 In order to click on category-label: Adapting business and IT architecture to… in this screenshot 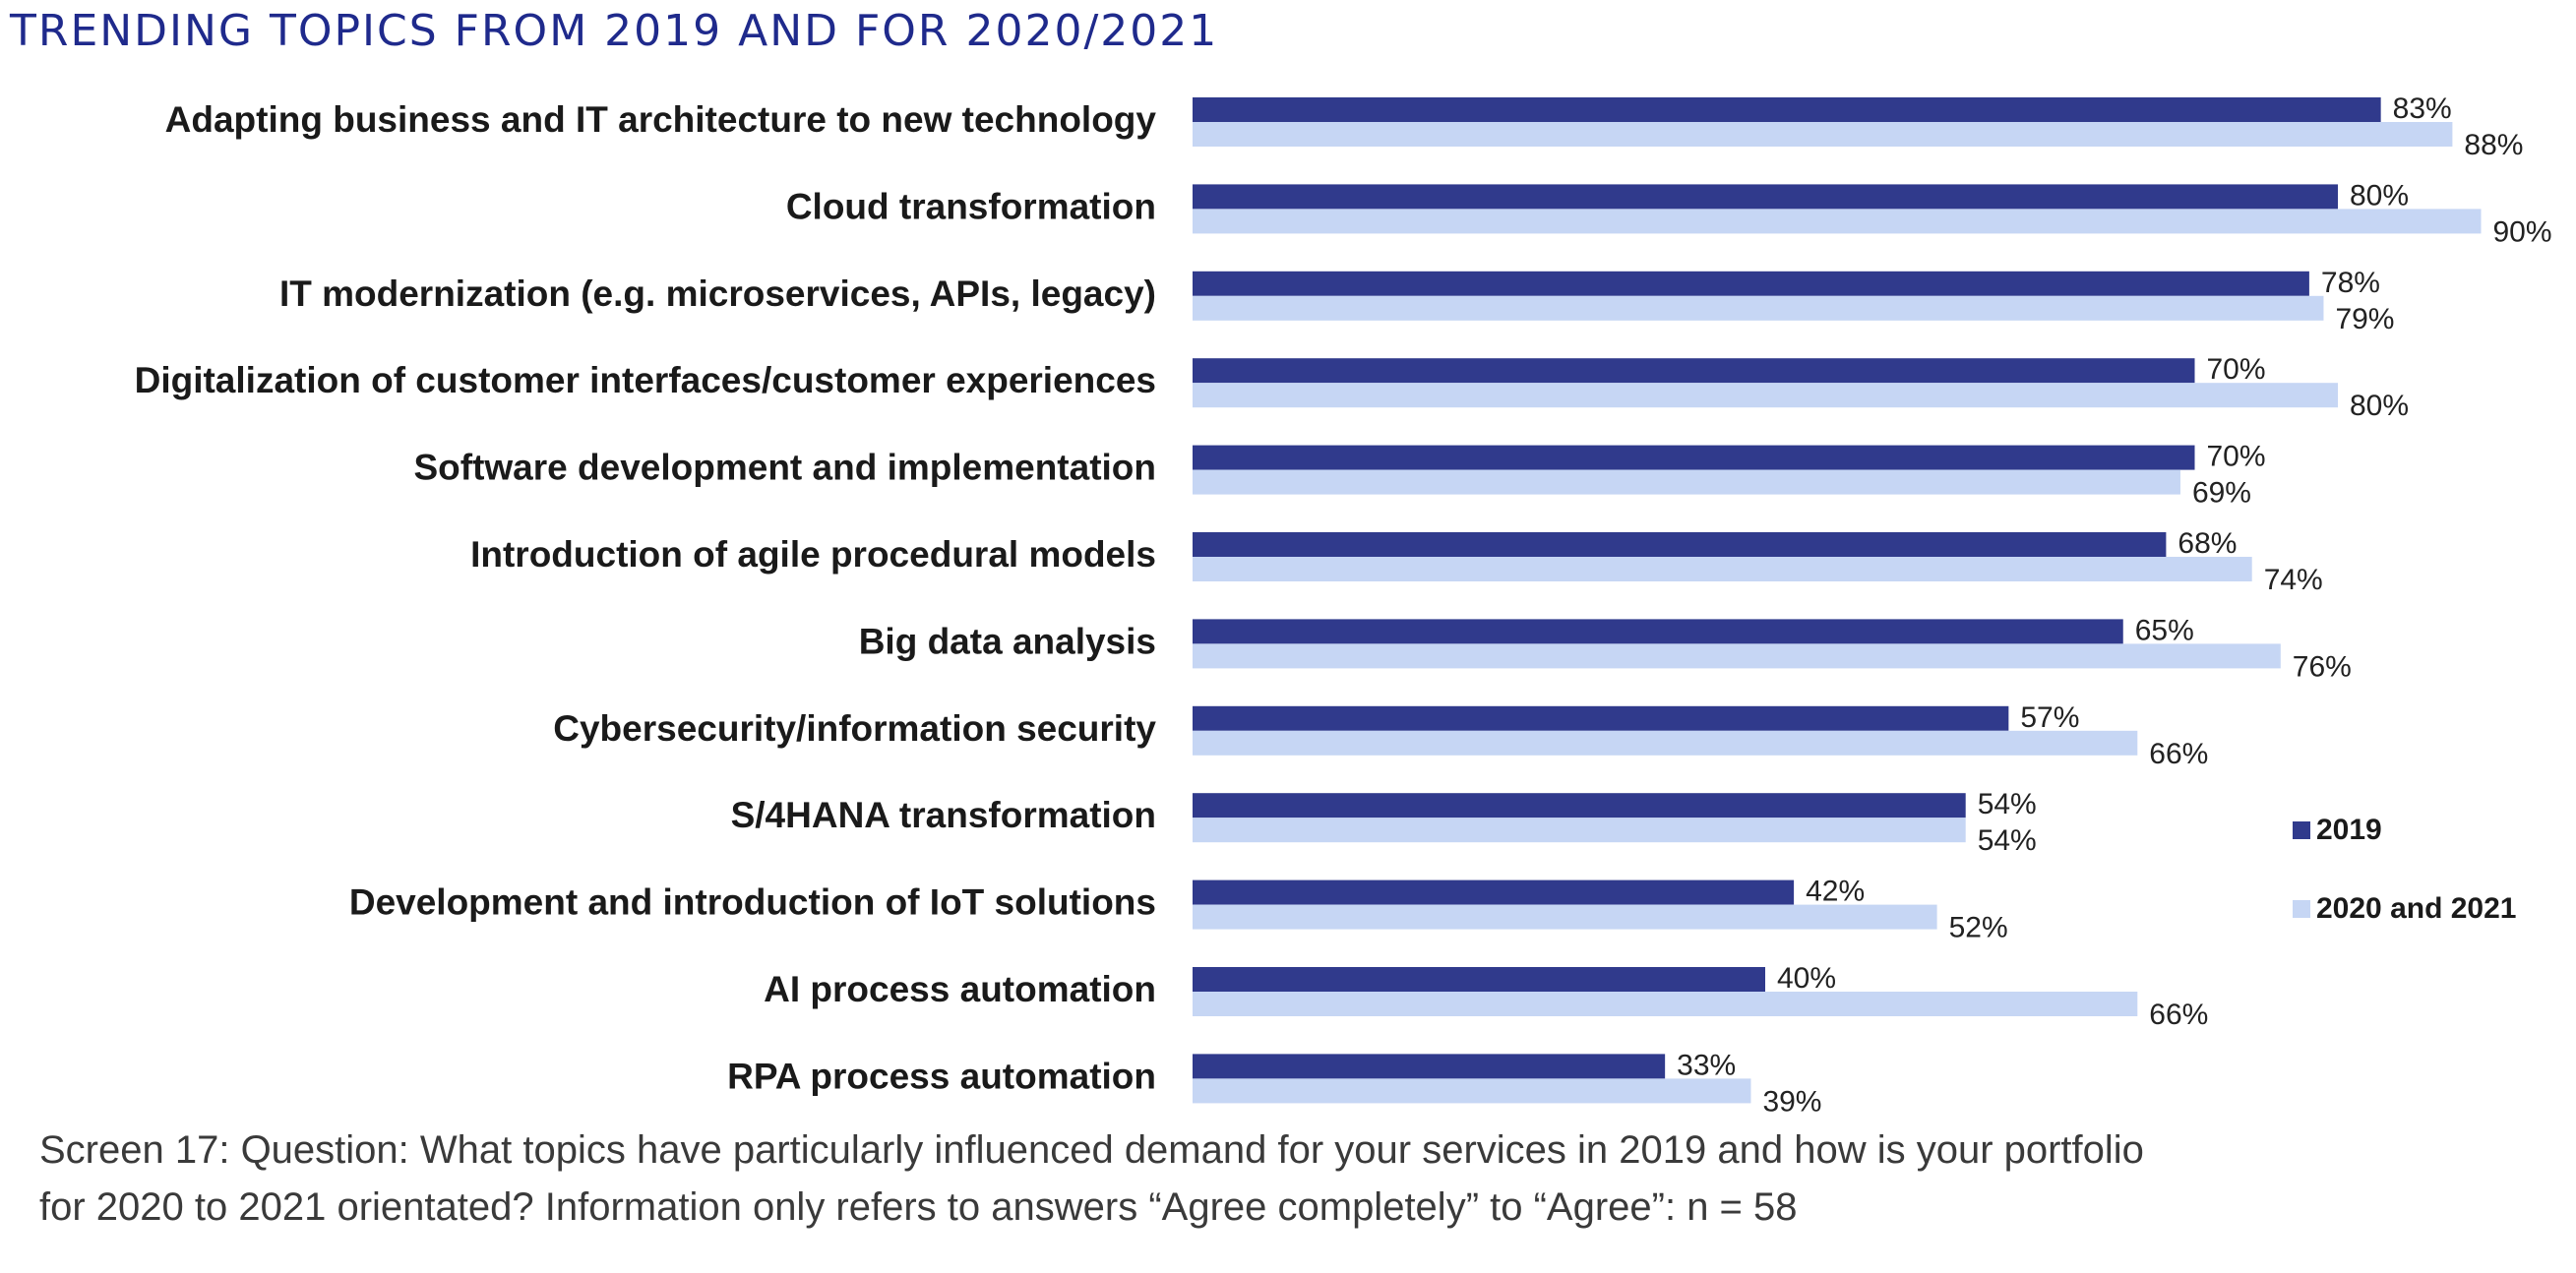, I will do `click(661, 120)`.